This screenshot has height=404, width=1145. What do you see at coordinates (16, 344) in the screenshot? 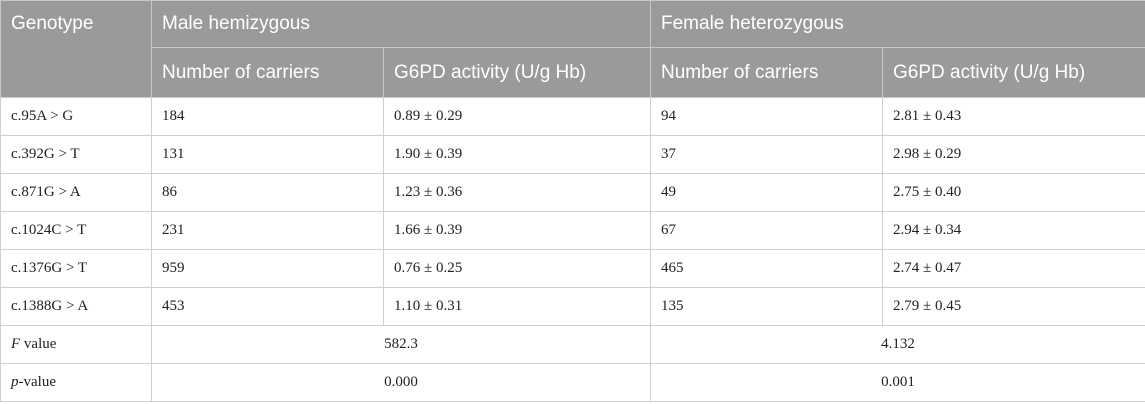
I see `f-value-symbol: F` at bounding box center [16, 344].